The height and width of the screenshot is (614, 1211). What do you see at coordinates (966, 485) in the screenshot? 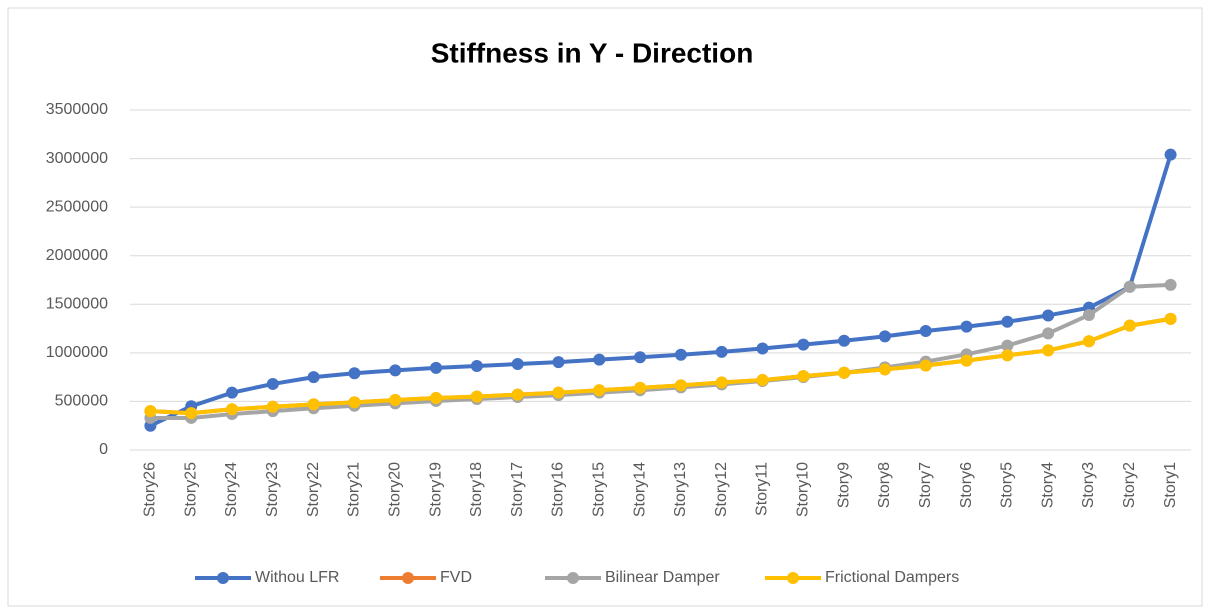
I see `x-tick-label: Story6` at bounding box center [966, 485].